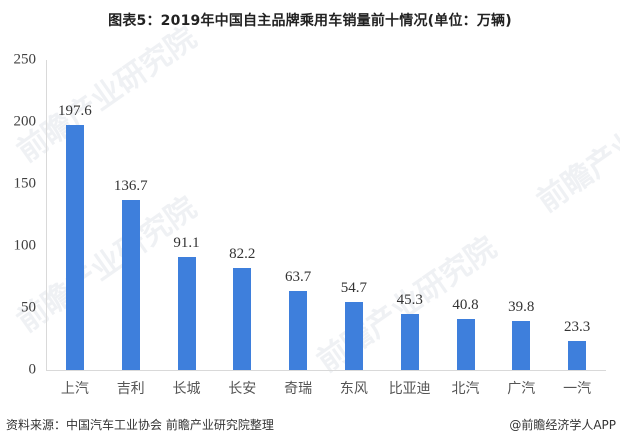  Describe the element at coordinates (562, 425) in the screenshot. I see `credit-note: @前瞻经济学人APP` at that location.